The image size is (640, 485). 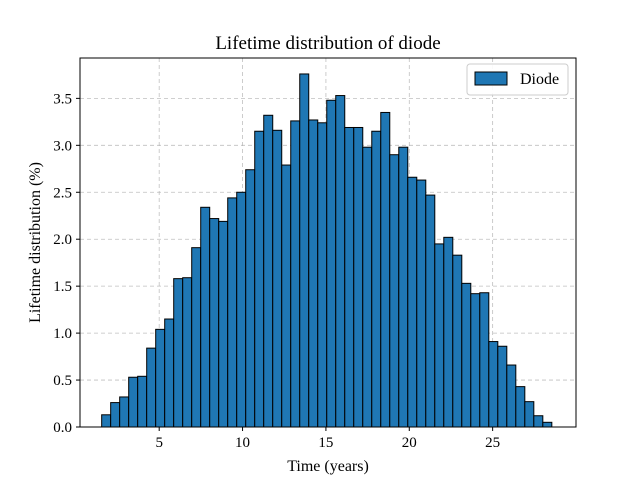 I want to click on y-tick-label: 2.5, so click(x=62, y=193).